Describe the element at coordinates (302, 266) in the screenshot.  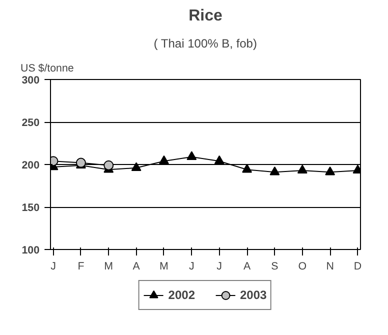
I see `x-tick-label: O` at that location.